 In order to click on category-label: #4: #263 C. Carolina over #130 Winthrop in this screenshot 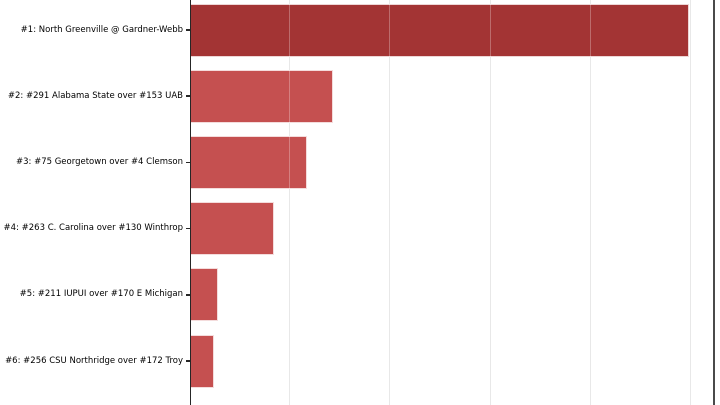, I will do `click(93, 228)`.